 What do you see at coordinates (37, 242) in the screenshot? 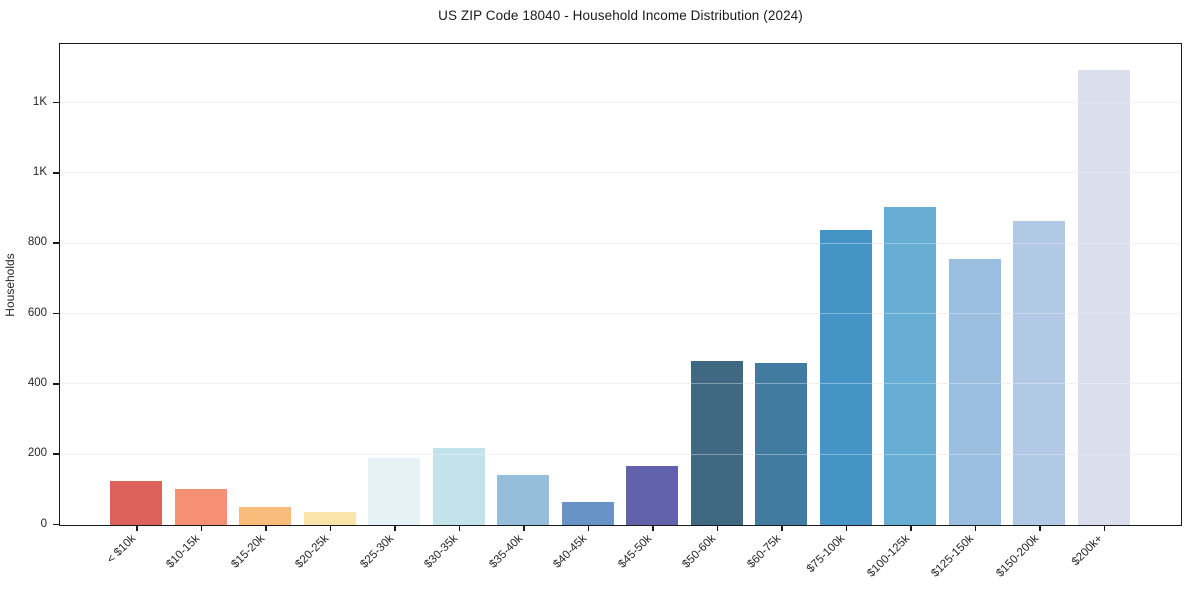
I see `y-tick-label-800: 800` at bounding box center [37, 242].